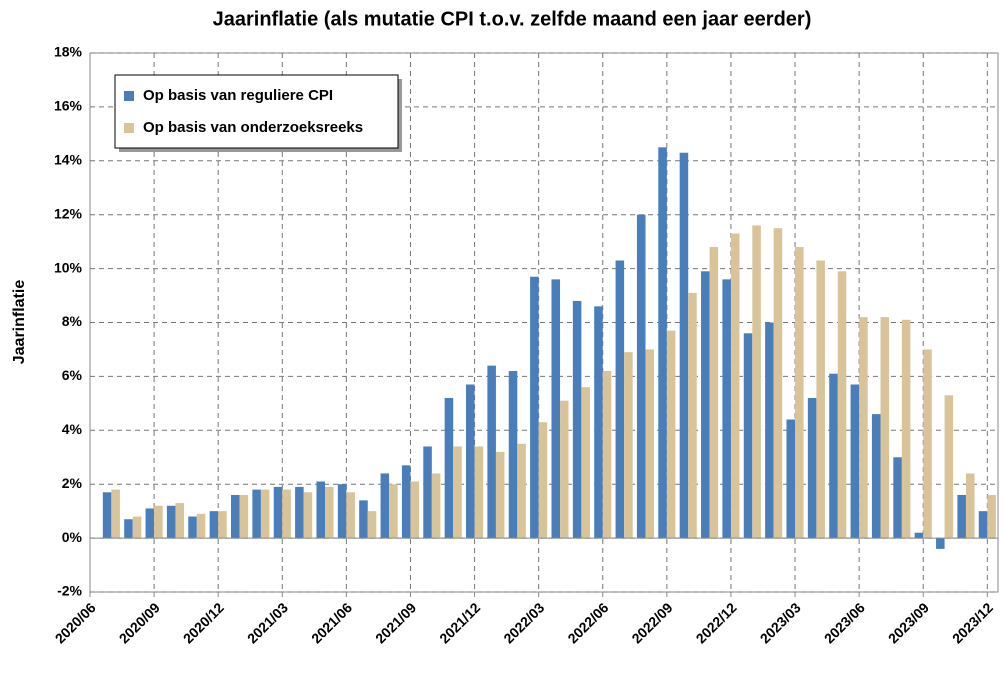 The image size is (1003, 675). I want to click on x-tick-label: 2023/03, so click(780, 622).